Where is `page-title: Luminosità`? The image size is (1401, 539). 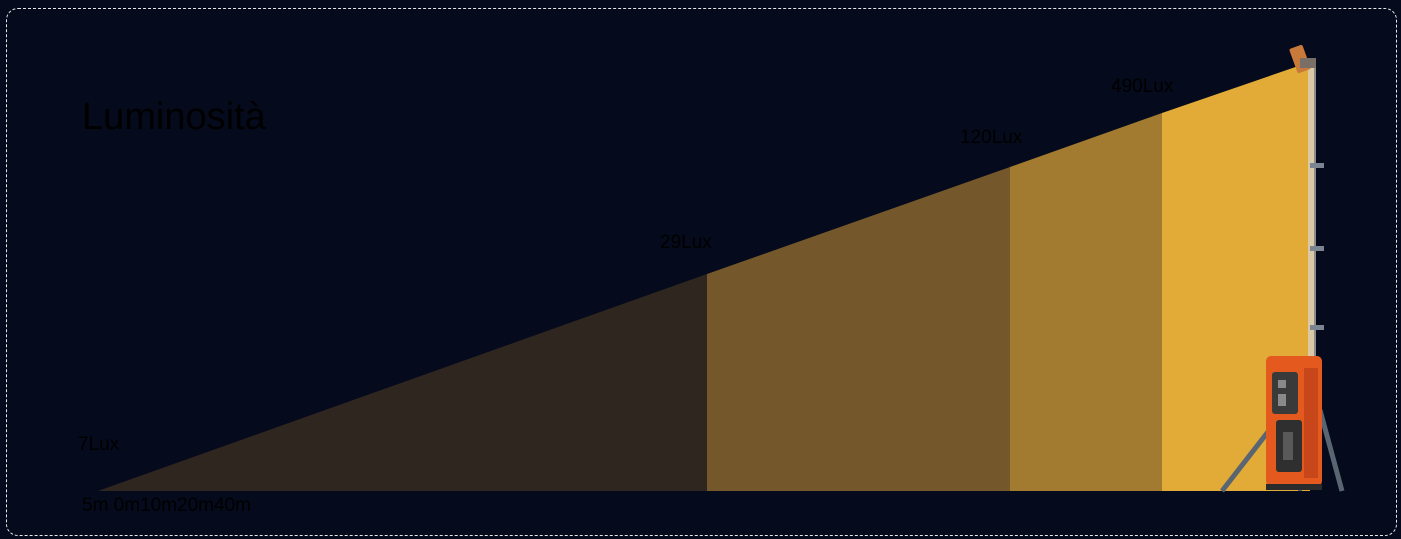 page-title: Luminosità is located at coordinates (174, 117).